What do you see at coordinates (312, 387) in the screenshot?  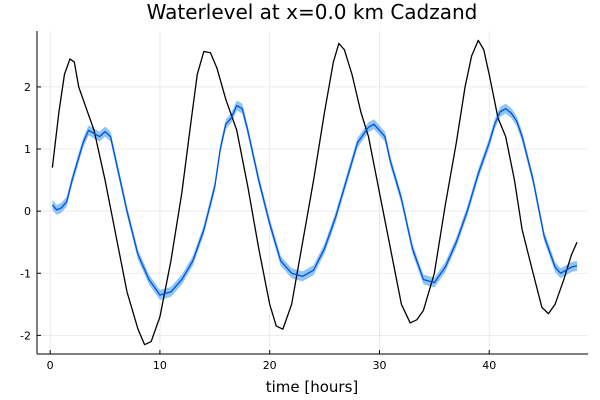 I see `x-axis-label: time [hours]` at bounding box center [312, 387].